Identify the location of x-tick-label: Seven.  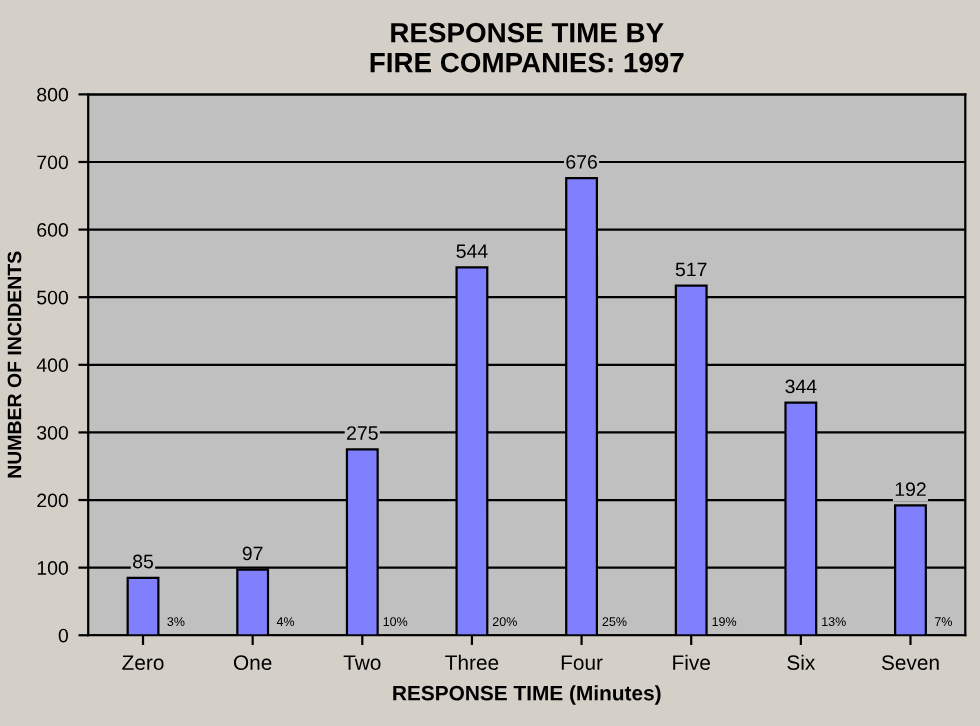
(910, 662).